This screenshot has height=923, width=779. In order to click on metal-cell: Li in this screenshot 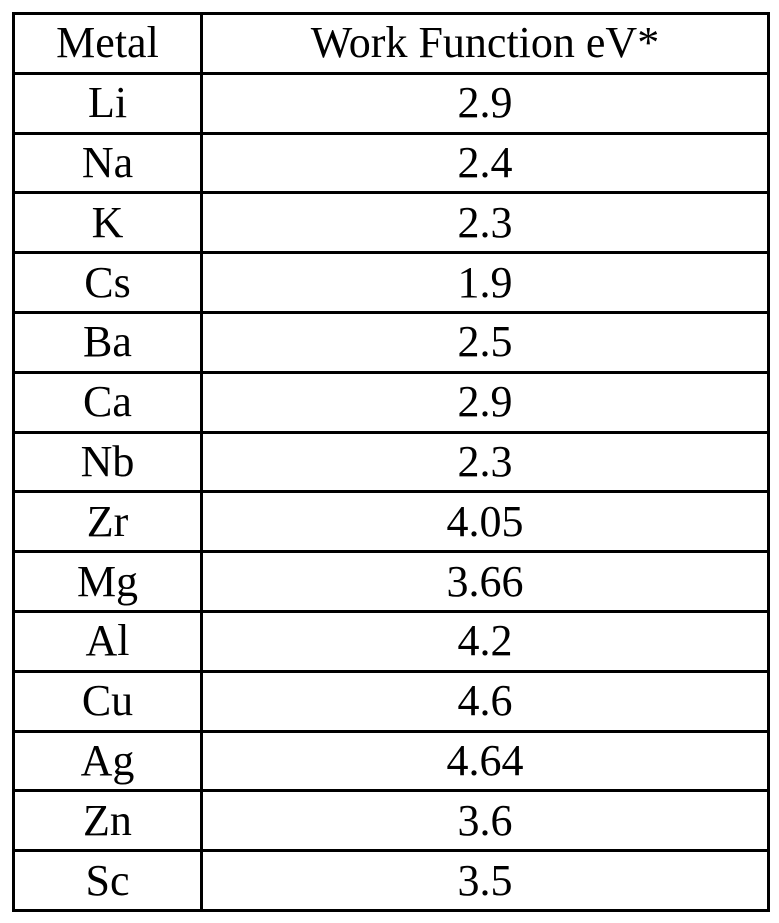, I will do `click(107, 103)`.